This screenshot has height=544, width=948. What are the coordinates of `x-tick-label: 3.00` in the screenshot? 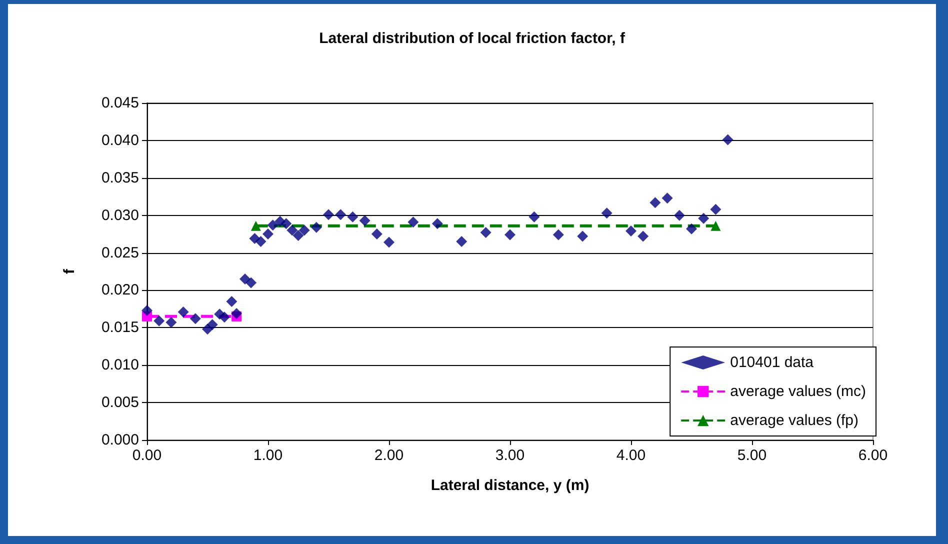 It's located at (510, 455).